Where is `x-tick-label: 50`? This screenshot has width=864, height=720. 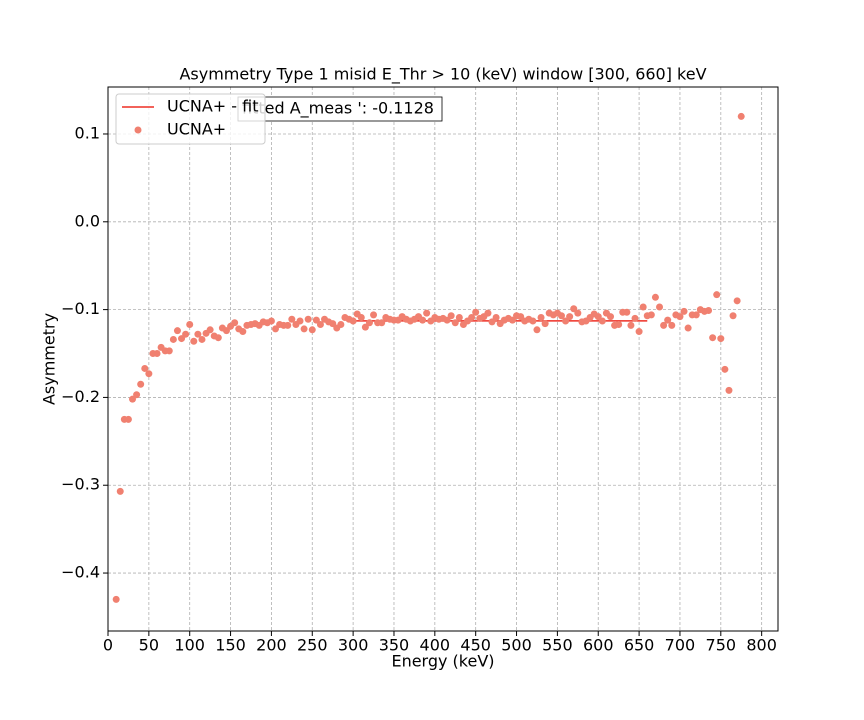
x-tick-label: 50 is located at coordinates (149, 645).